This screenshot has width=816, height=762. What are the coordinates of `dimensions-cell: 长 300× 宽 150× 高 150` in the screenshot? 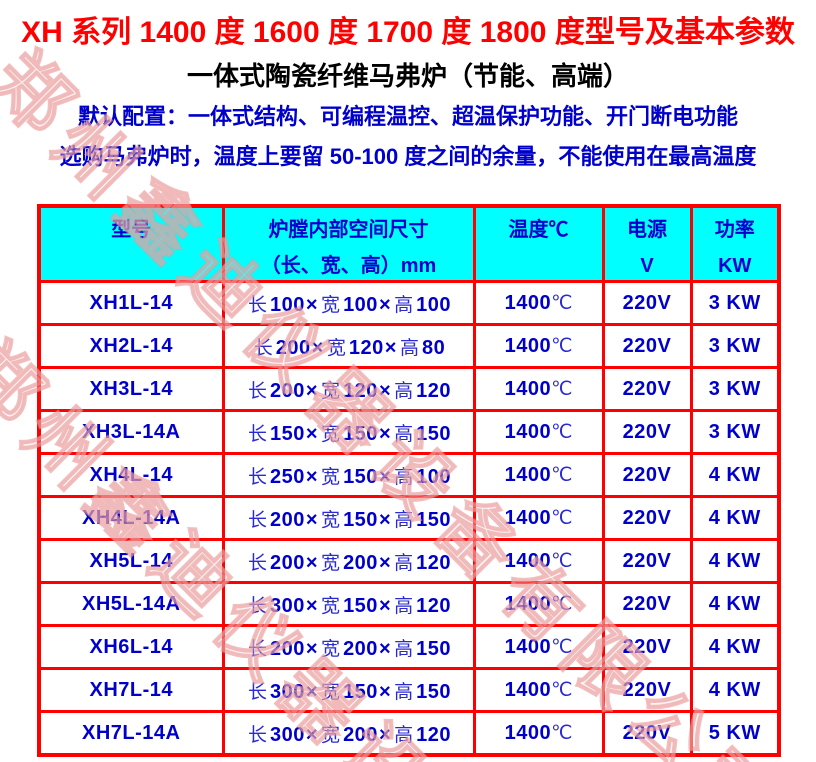 It's located at (348, 690).